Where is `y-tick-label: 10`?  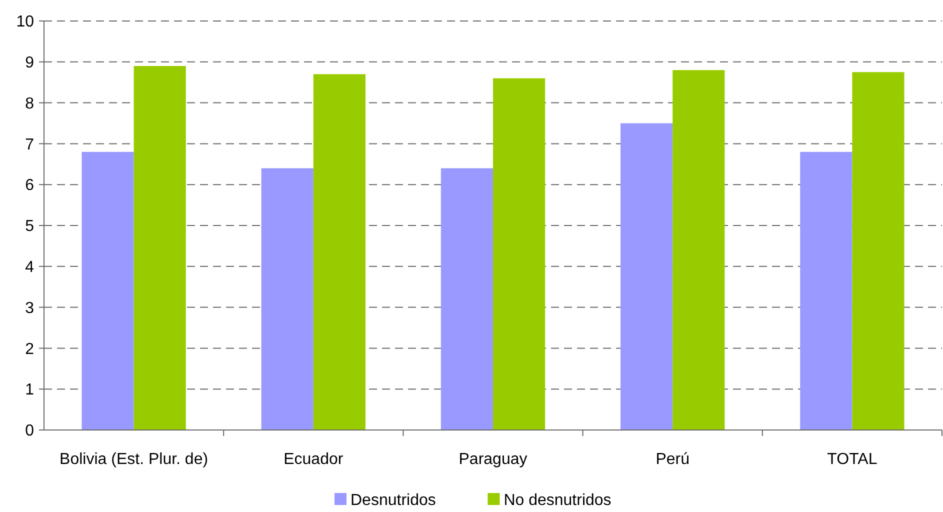 y-tick-label: 10 is located at coordinates (25, 22).